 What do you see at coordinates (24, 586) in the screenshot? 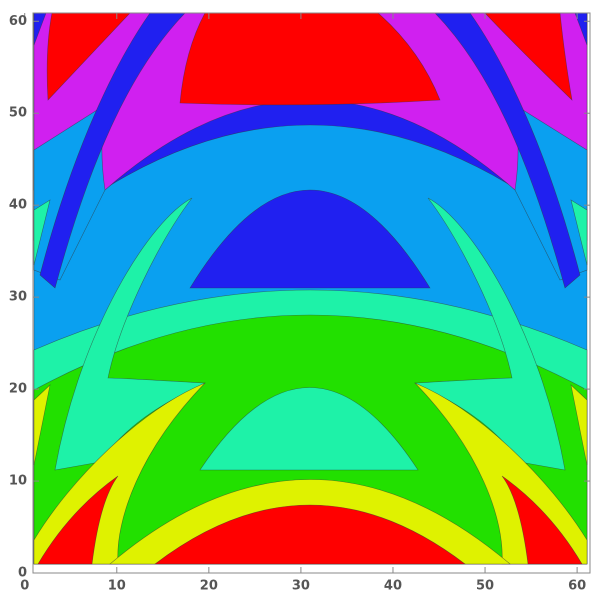
I see `x-tick-label: 0` at bounding box center [24, 586].